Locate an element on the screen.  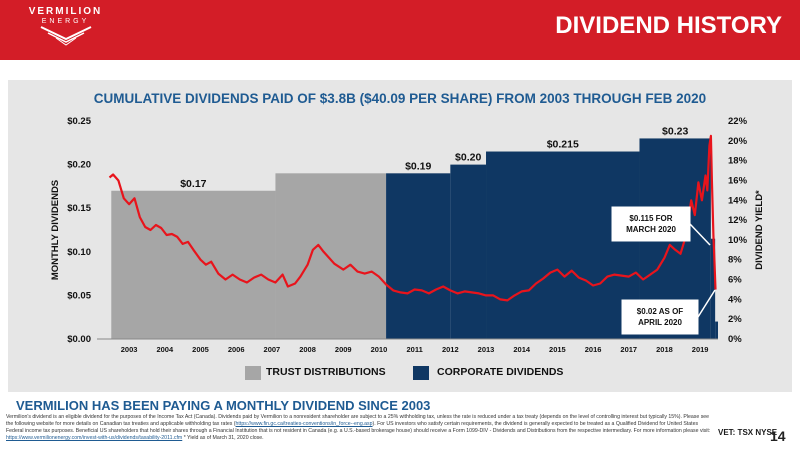
x-tick-label: 2007 is located at coordinates (272, 349).